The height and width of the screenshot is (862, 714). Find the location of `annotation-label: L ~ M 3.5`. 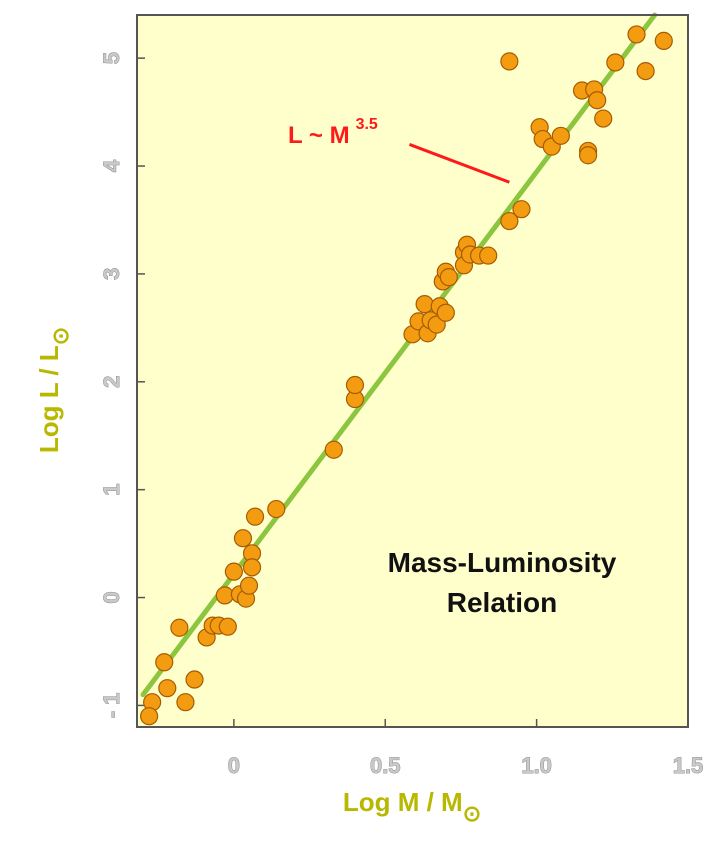

annotation-label: L ~ M 3.5 is located at coordinates (333, 132).